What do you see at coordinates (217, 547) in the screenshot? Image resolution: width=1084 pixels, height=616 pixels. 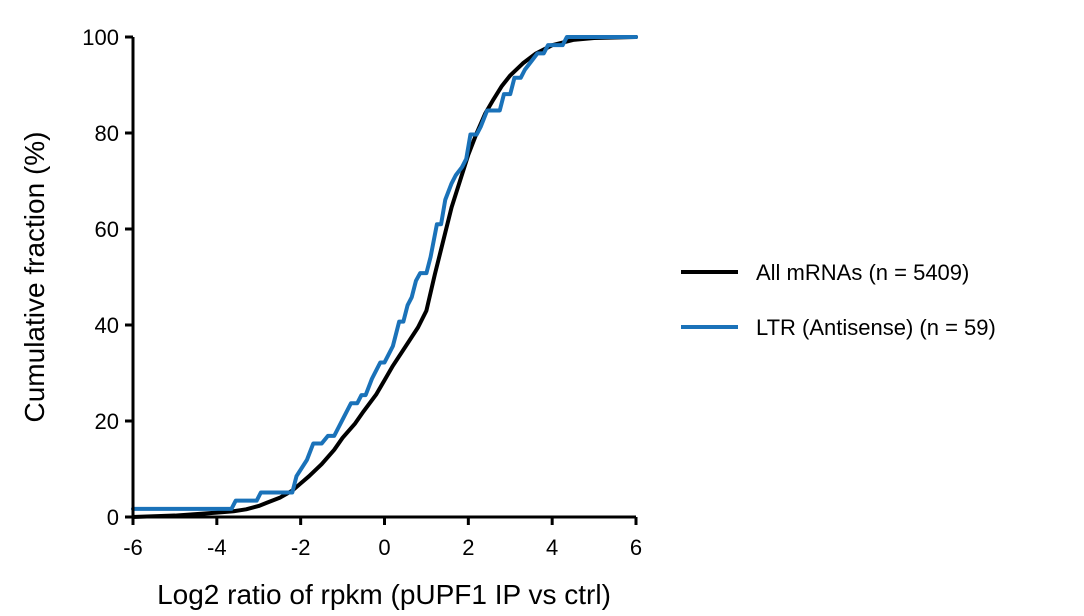 I see `x-tick-label: -4` at bounding box center [217, 547].